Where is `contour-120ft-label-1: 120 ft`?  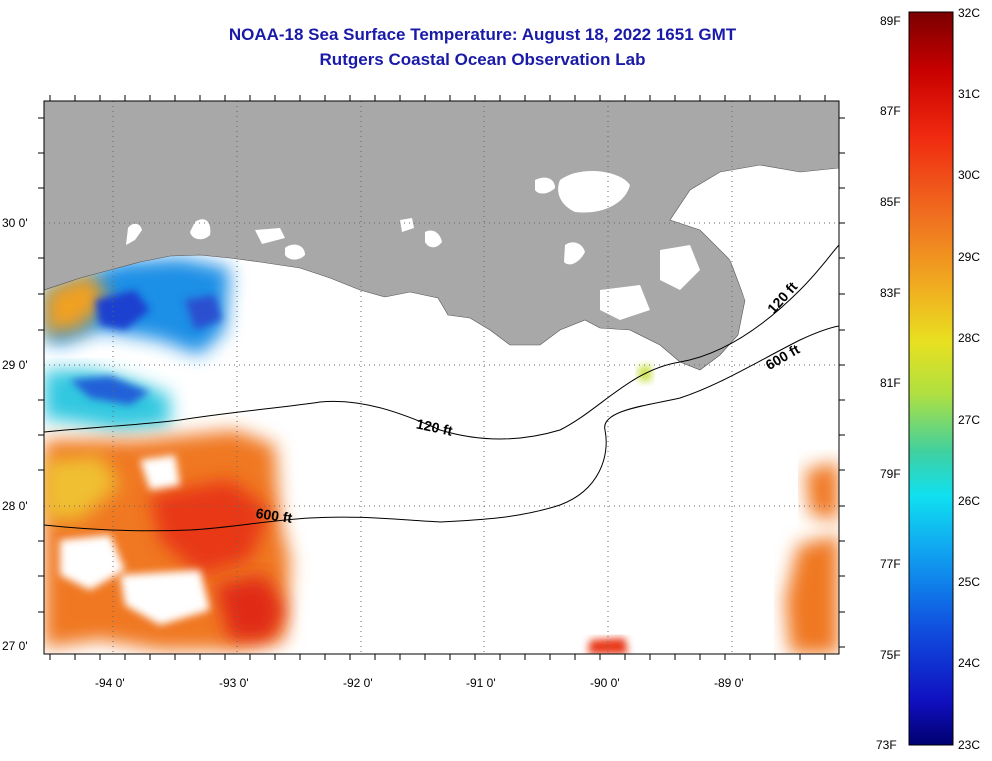
contour-120ft-label-1: 120 ft is located at coordinates (434, 427).